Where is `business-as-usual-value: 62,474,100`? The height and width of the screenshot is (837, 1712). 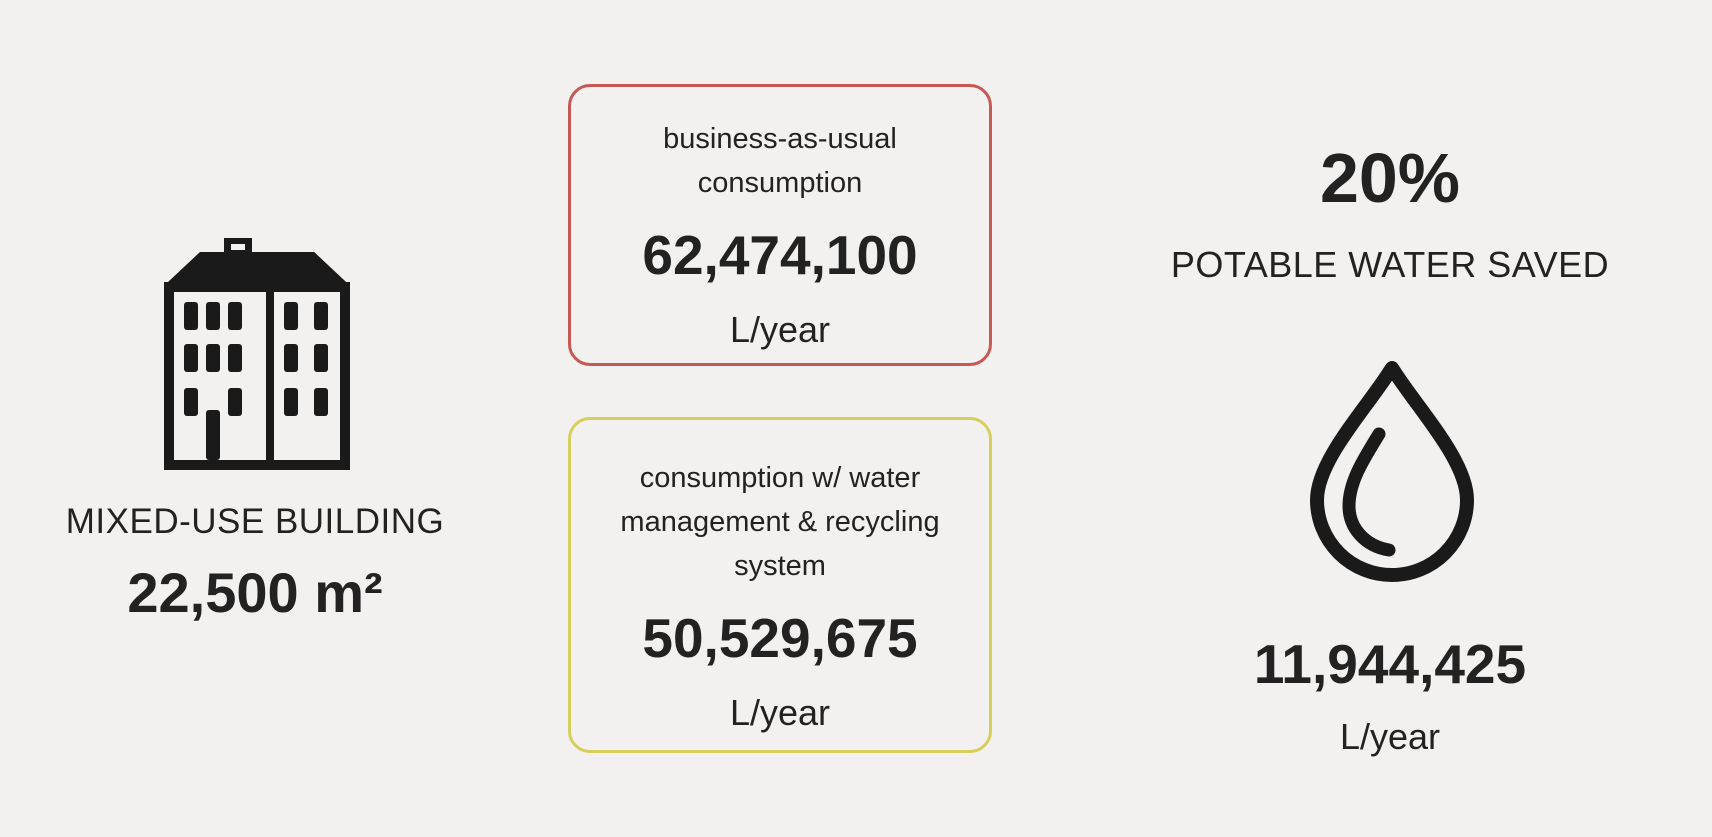 business-as-usual-value: 62,474,100 is located at coordinates (780, 255).